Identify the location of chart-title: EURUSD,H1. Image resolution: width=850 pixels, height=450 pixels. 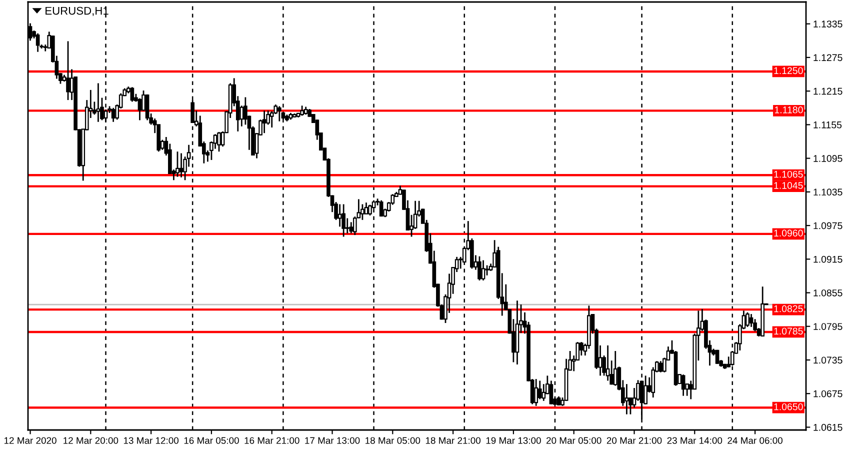
(77, 11).